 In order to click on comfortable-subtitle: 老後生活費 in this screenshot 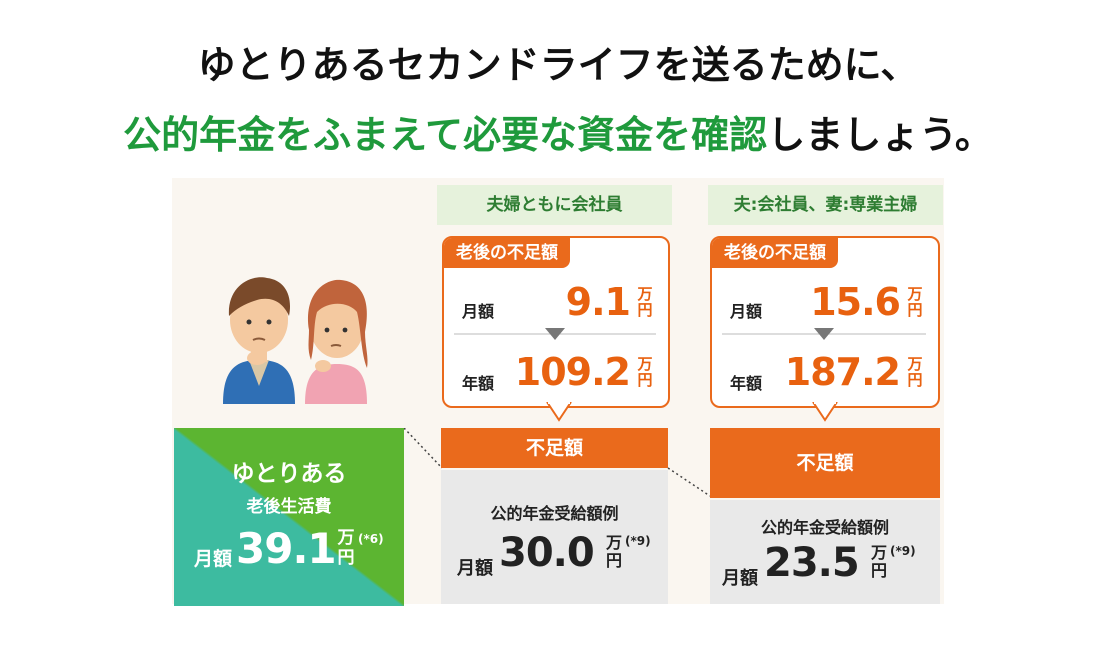, I will do `click(289, 507)`.